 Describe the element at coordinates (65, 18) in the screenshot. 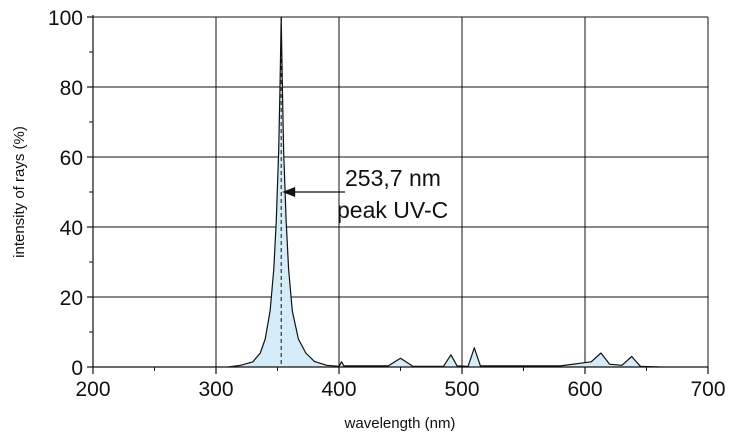

I see `y-tick-label: 100` at that location.